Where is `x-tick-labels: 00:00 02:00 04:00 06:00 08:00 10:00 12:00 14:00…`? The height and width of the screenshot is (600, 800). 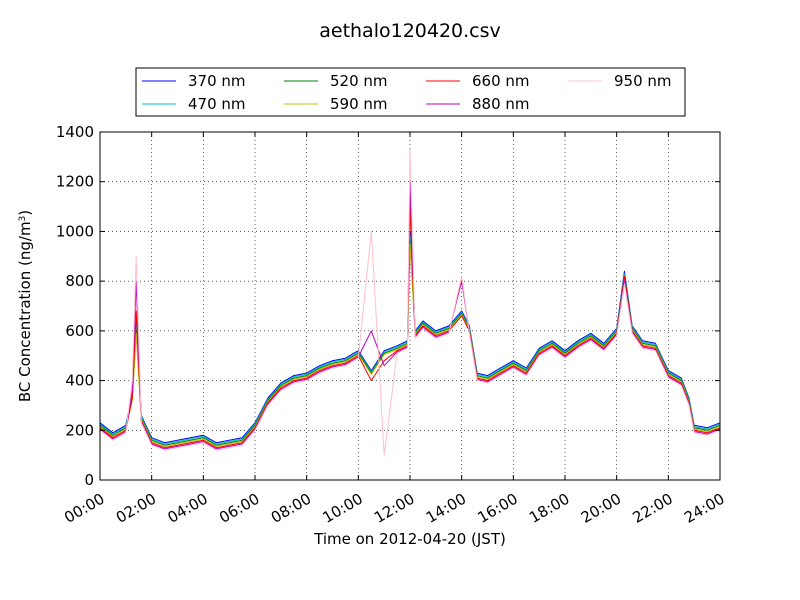 x-tick-labels: 00:00 02:00 04:00 06:00 08:00 10:00 12:00 14:00… is located at coordinates (394, 508).